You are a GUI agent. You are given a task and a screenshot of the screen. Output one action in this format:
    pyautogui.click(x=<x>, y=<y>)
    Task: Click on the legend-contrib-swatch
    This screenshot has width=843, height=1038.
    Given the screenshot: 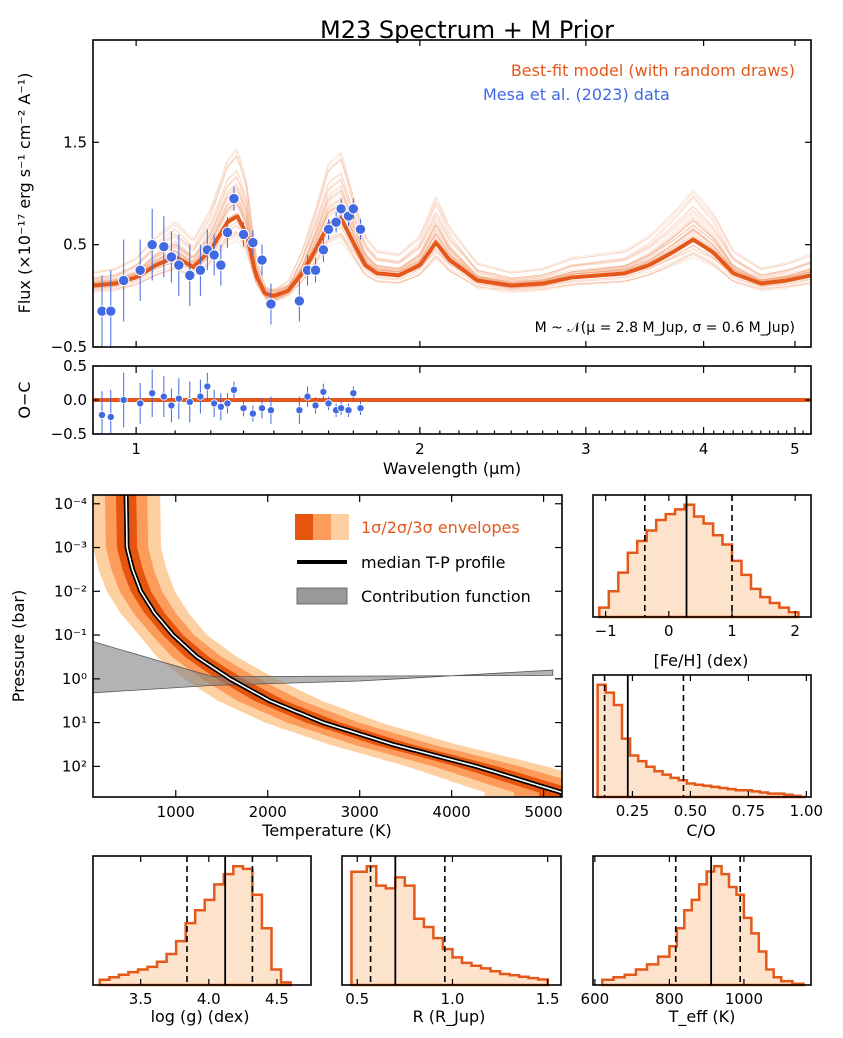 What is the action you would take?
    pyautogui.click(x=322, y=596)
    